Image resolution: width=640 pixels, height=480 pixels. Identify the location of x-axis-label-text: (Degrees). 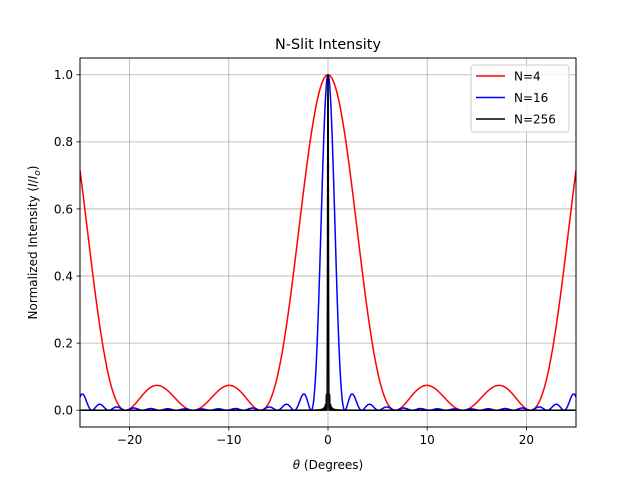
(331, 465).